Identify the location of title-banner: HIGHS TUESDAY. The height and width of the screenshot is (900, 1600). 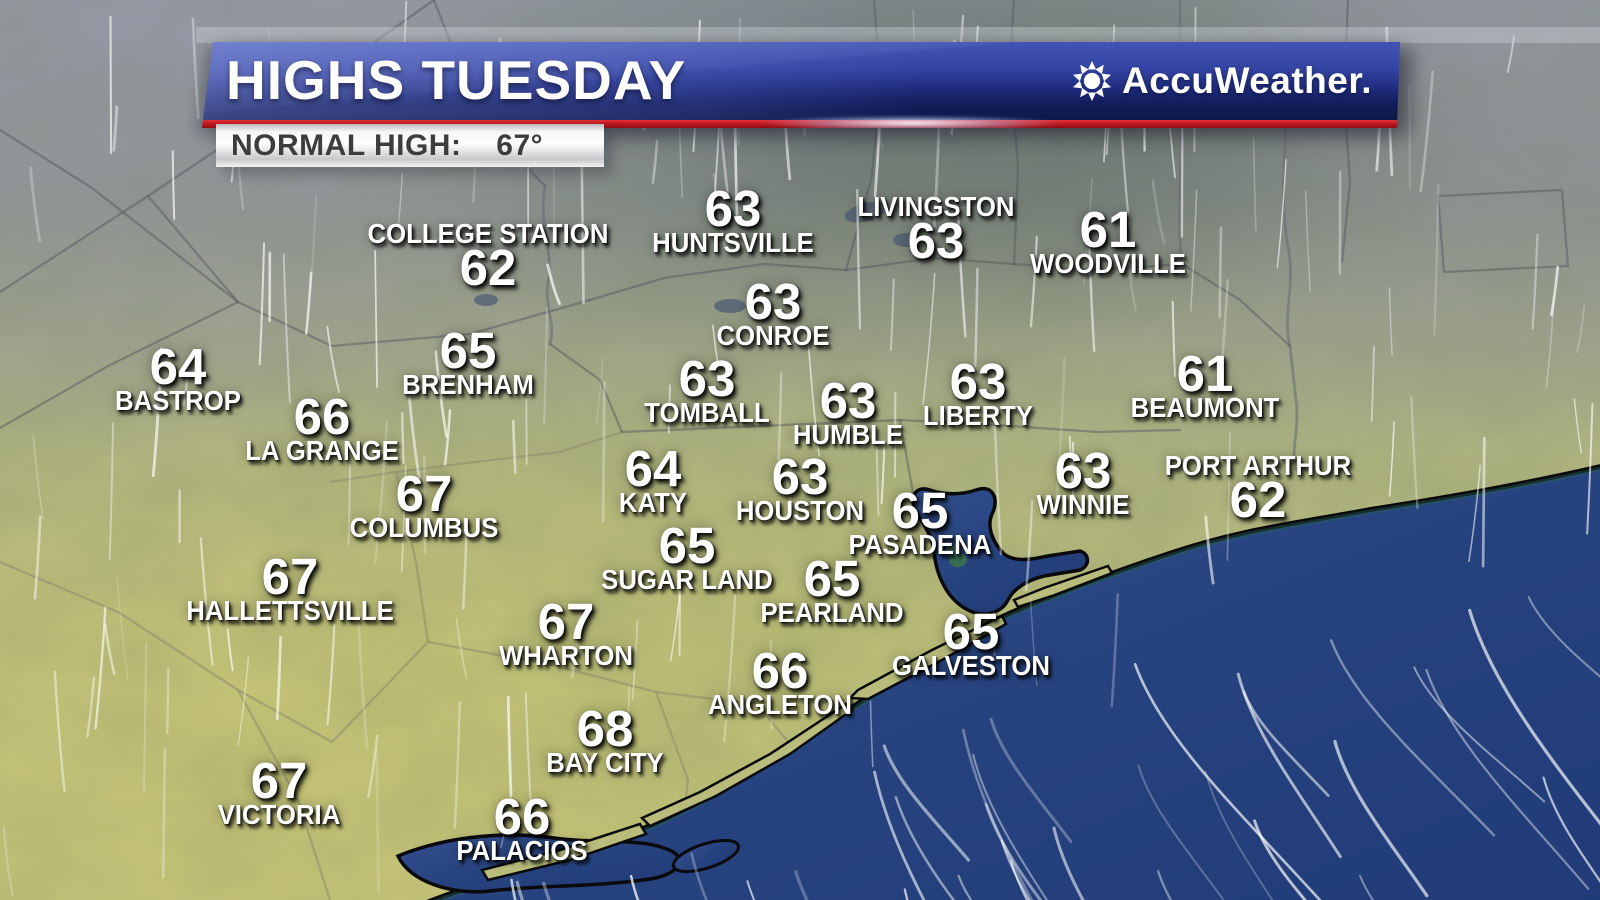
(801, 85).